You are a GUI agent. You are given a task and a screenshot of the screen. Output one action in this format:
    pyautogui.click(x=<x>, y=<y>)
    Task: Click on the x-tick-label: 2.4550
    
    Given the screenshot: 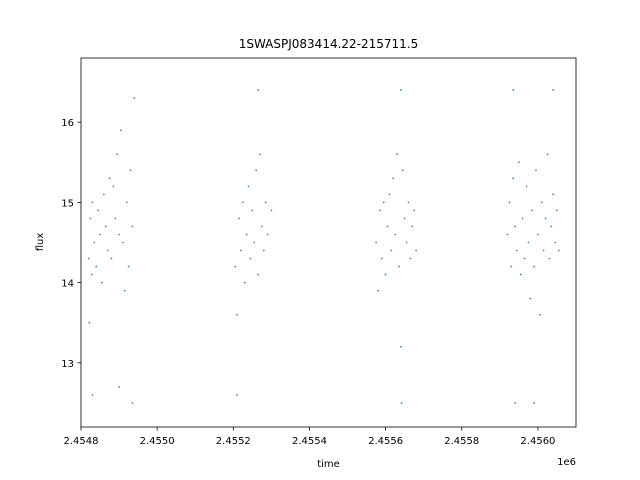 What is the action you would take?
    pyautogui.click(x=157, y=441)
    